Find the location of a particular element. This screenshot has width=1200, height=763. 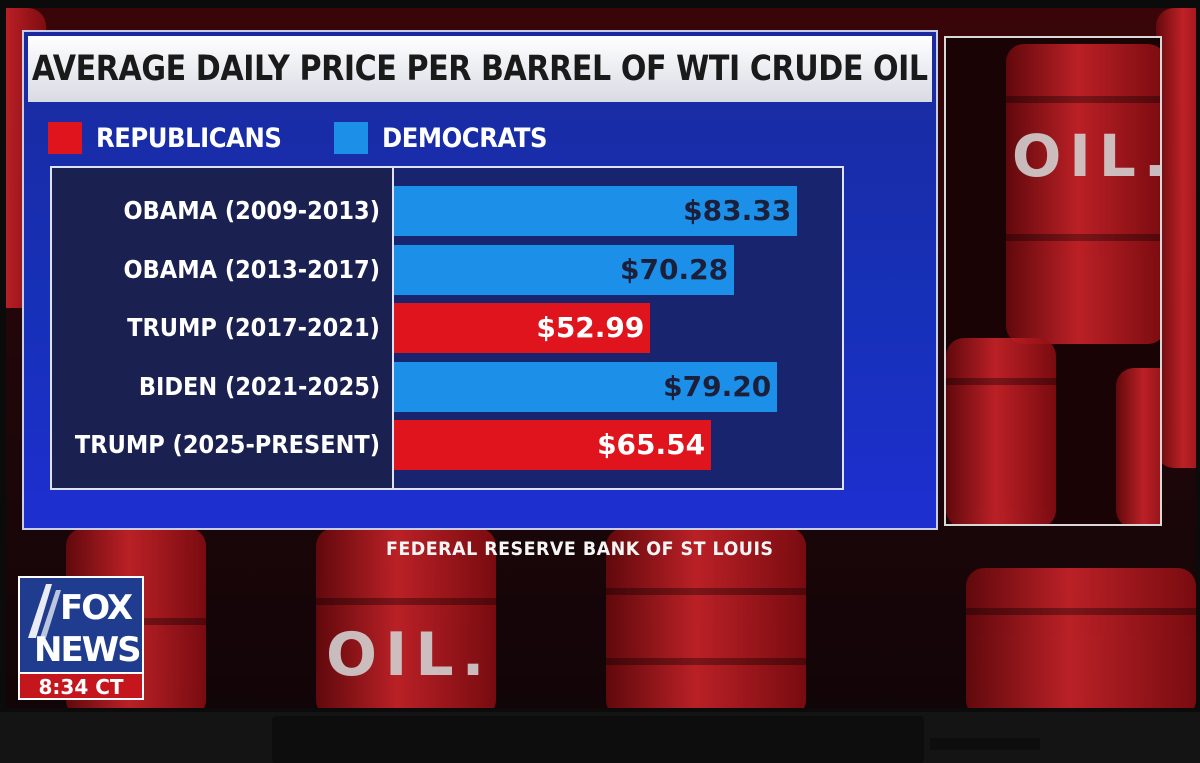

bar-value-label: $52.99 is located at coordinates (590, 327).